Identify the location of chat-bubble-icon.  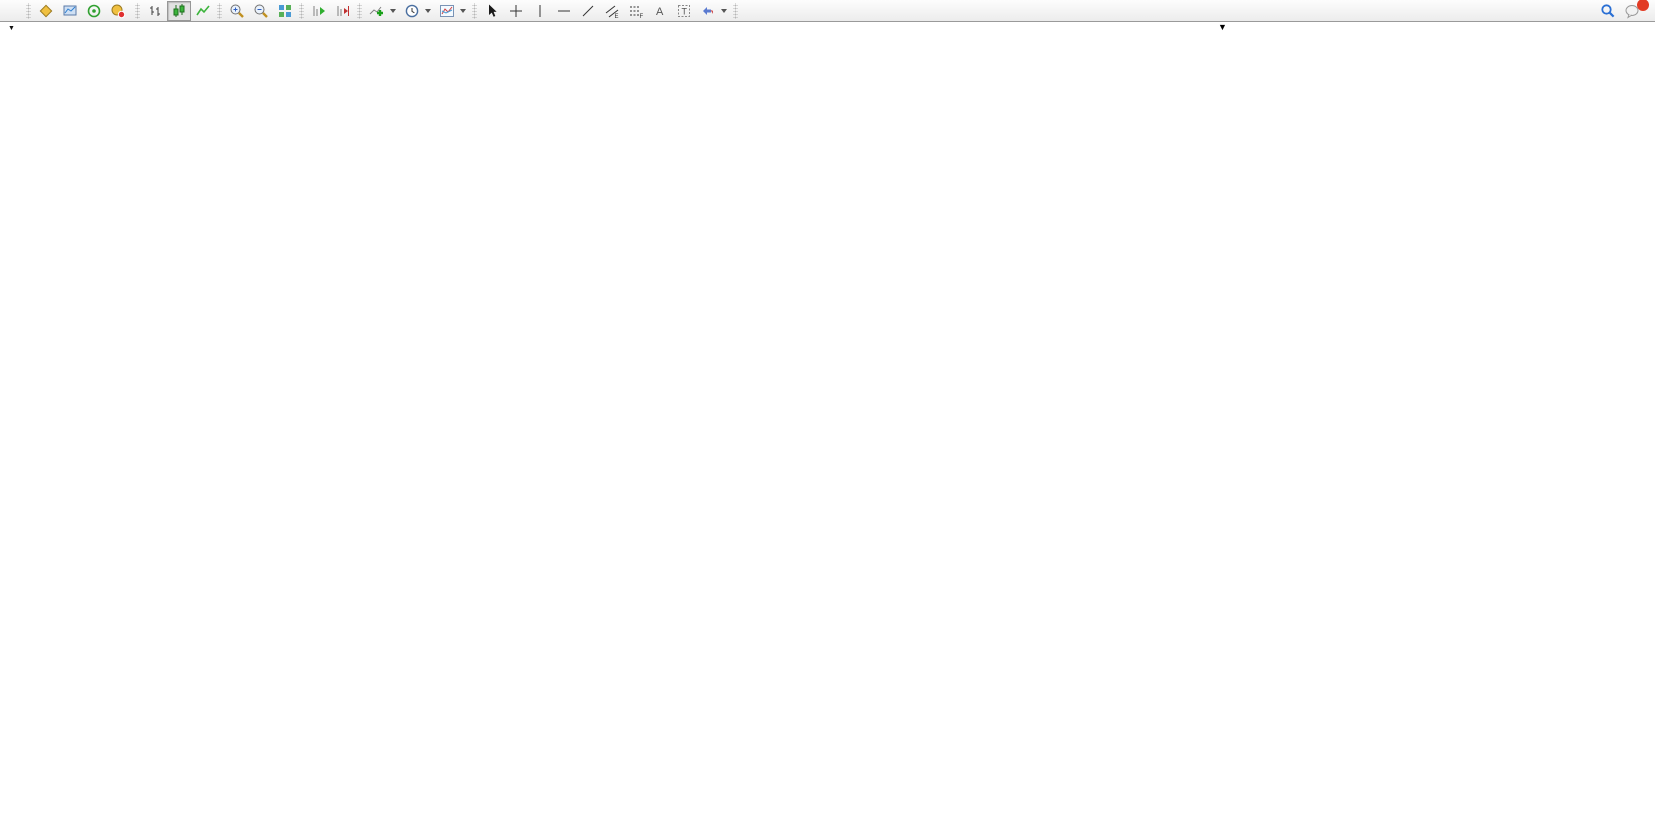
(1632, 11).